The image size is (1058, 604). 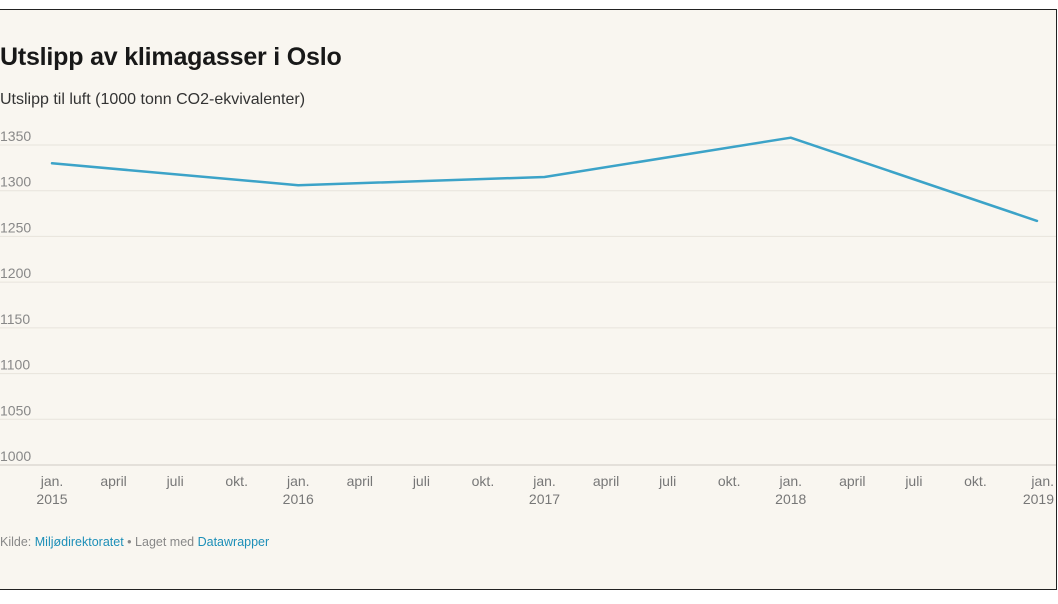 I want to click on source-link: Miljødirektoratet, so click(x=79, y=542).